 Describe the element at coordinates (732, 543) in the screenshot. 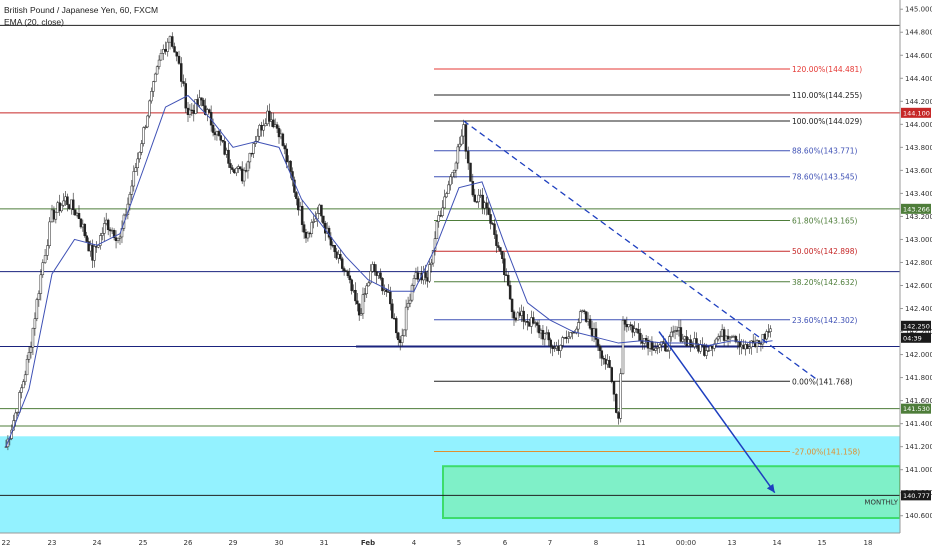

I see `time-tick-label: 13` at that location.